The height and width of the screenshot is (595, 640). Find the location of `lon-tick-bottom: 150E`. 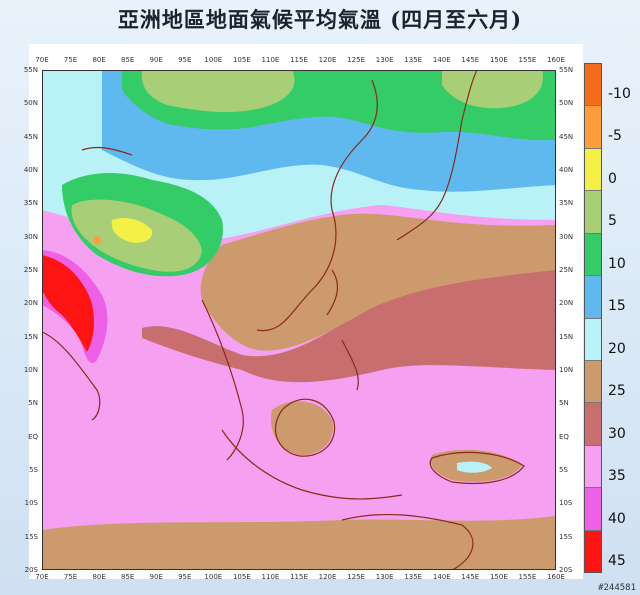

lon-tick-bottom: 150E is located at coordinates (498, 577).